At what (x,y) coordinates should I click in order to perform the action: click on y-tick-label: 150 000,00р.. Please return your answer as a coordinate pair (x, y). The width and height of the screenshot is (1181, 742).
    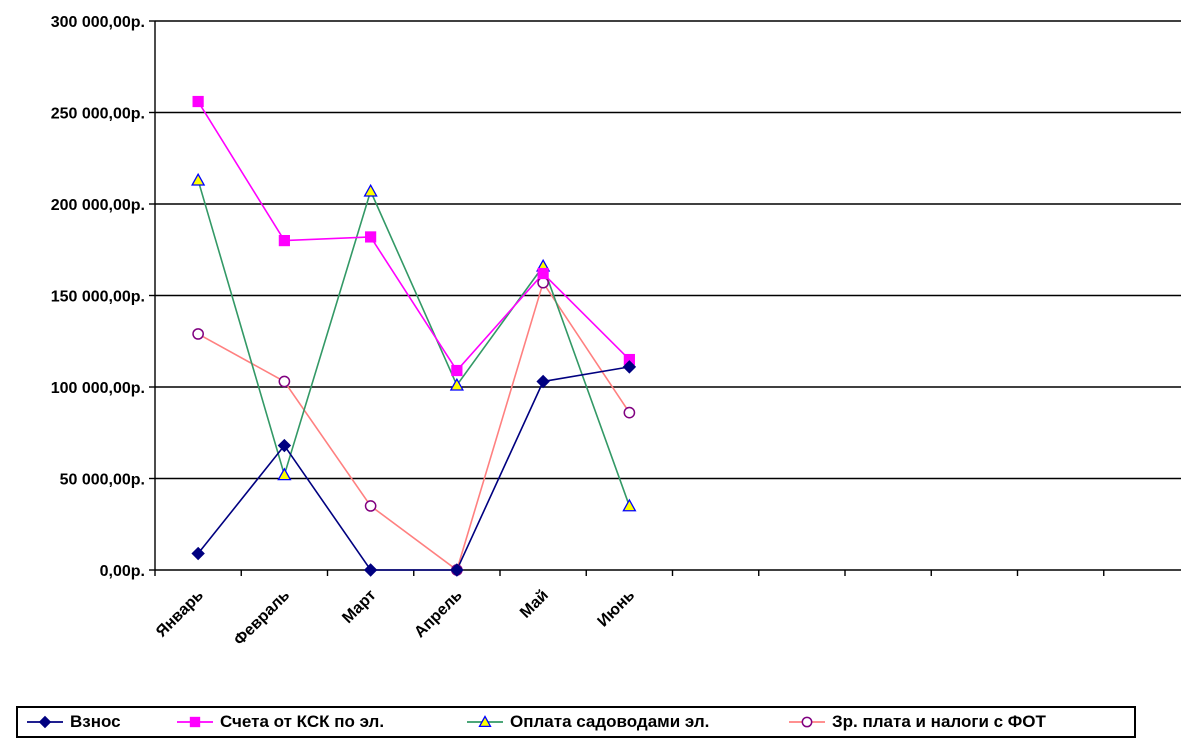
    Looking at the image, I should click on (98, 297).